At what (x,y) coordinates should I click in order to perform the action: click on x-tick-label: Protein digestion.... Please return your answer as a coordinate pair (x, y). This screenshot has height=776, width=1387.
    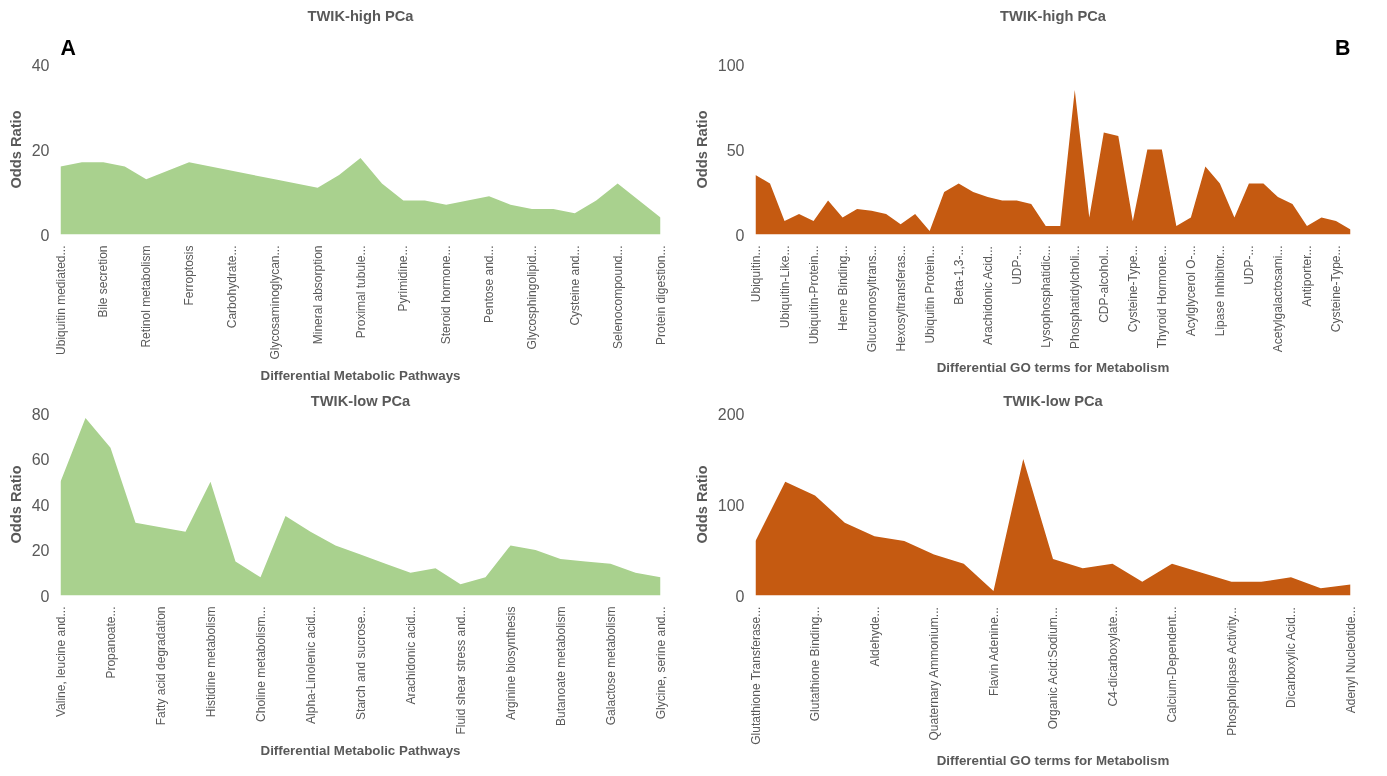
    Looking at the image, I should click on (660, 295).